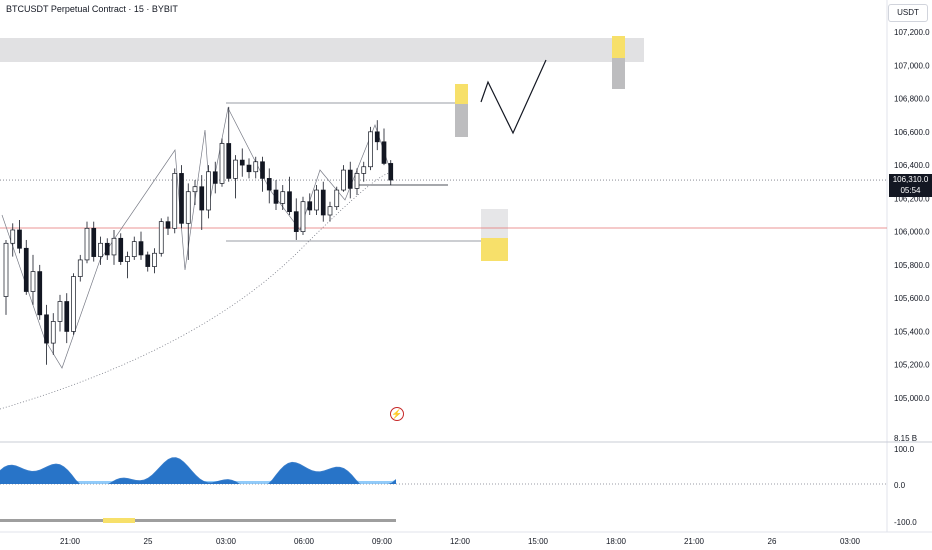 The image size is (932, 550). What do you see at coordinates (397, 414) in the screenshot?
I see `lightning-icon: ⚡` at bounding box center [397, 414].